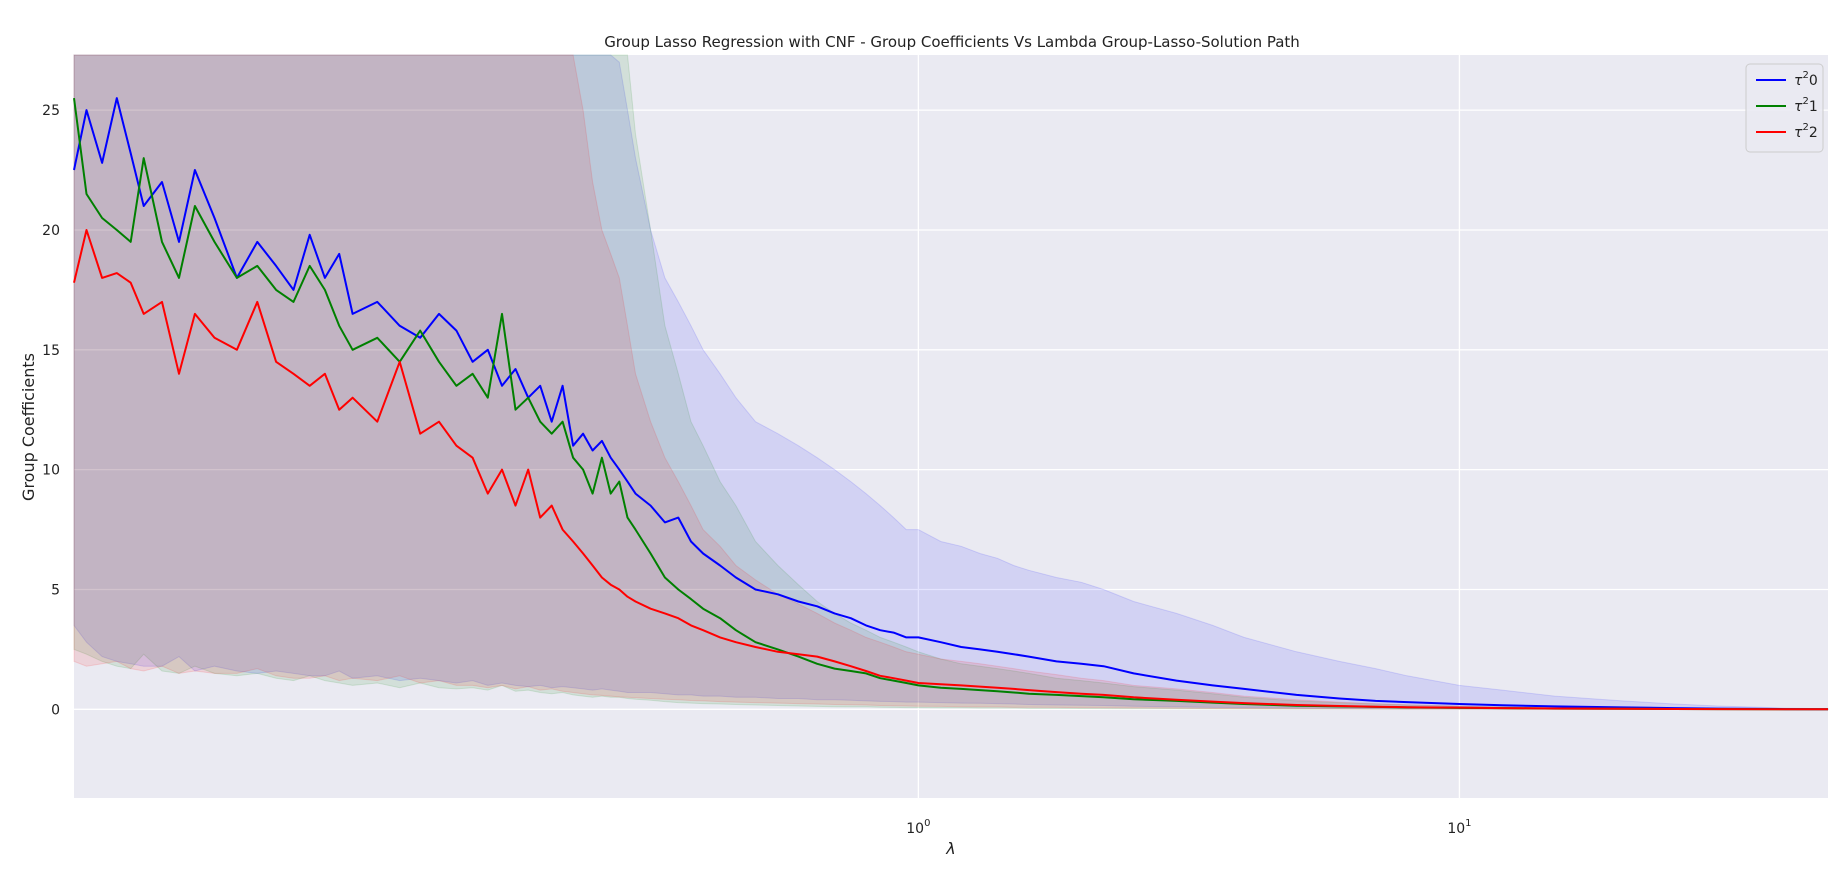  I want to click on y-tick-label: 20, so click(51, 231).